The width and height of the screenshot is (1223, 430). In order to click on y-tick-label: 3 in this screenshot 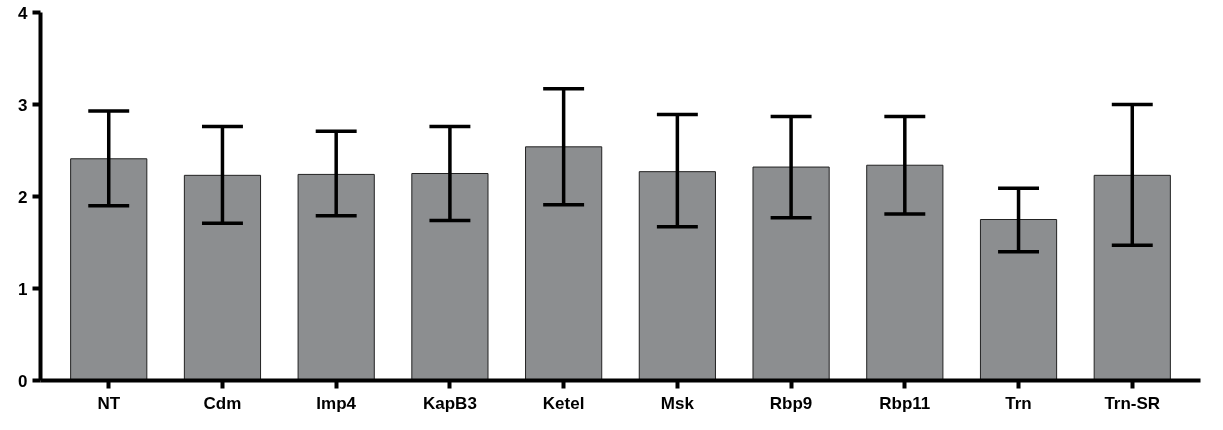, I will do `click(23, 105)`.